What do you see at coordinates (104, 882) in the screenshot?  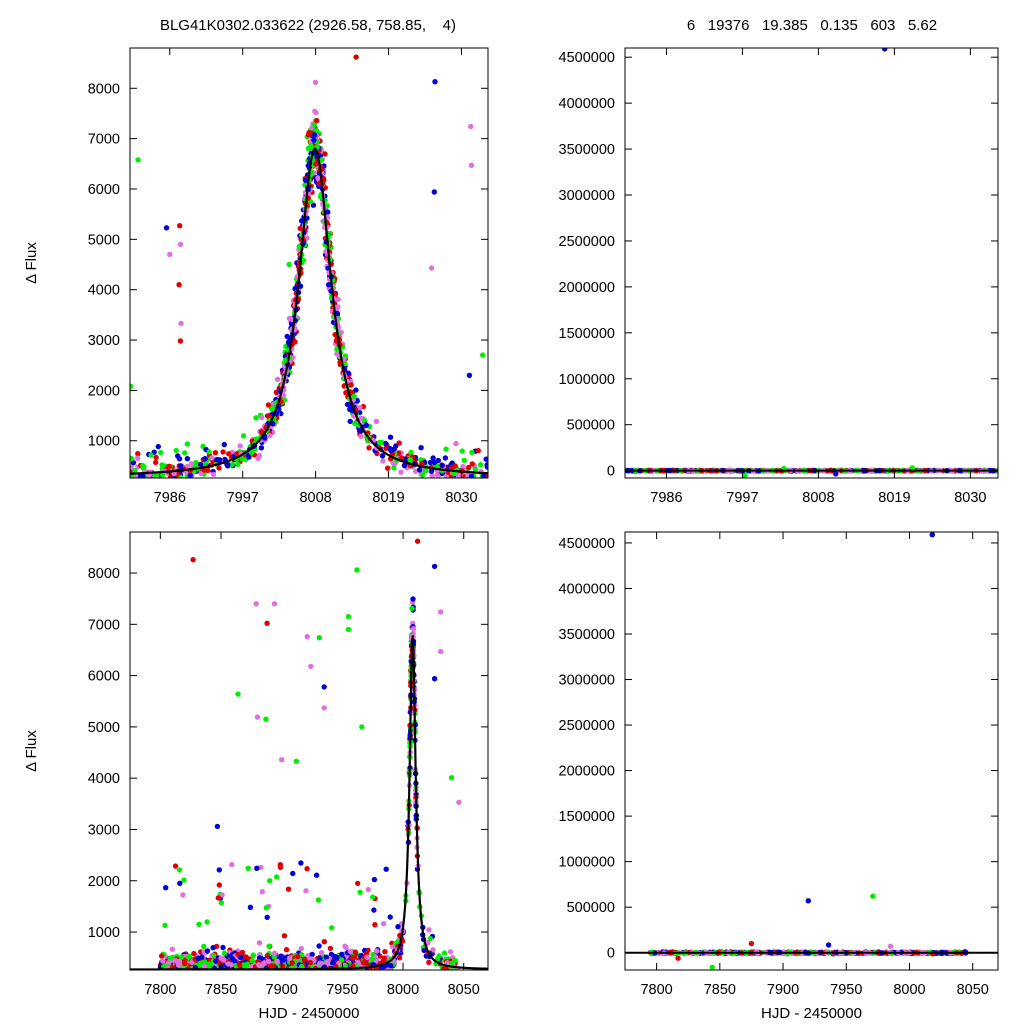 I see `y-tick-label: 2000` at bounding box center [104, 882].